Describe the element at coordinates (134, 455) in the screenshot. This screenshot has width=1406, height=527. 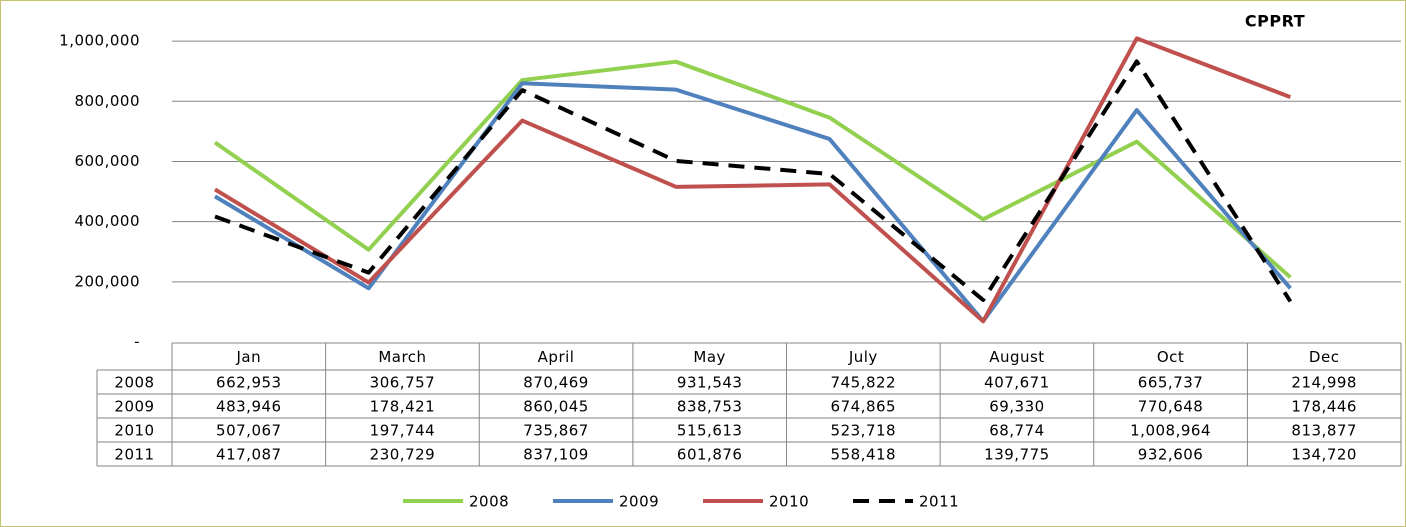
I see `row-label: 2011` at that location.